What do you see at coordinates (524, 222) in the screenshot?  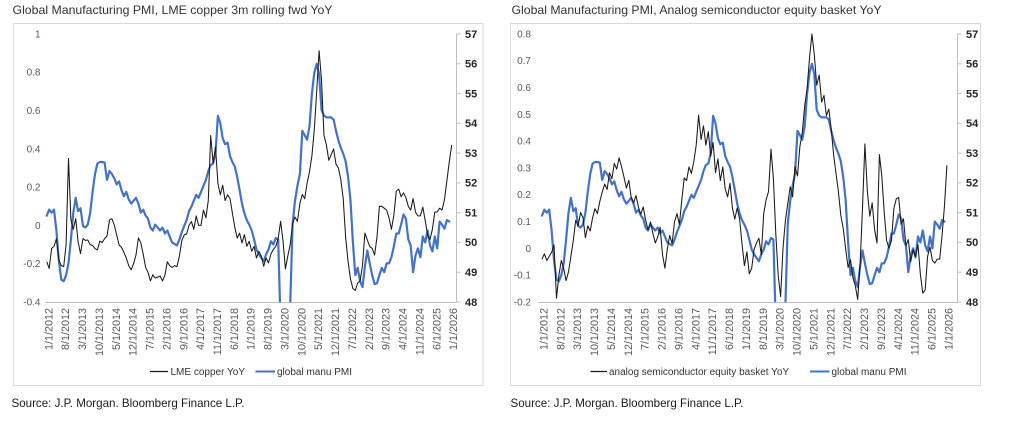 I see `svg-text: 0.1` at bounding box center [524, 222].